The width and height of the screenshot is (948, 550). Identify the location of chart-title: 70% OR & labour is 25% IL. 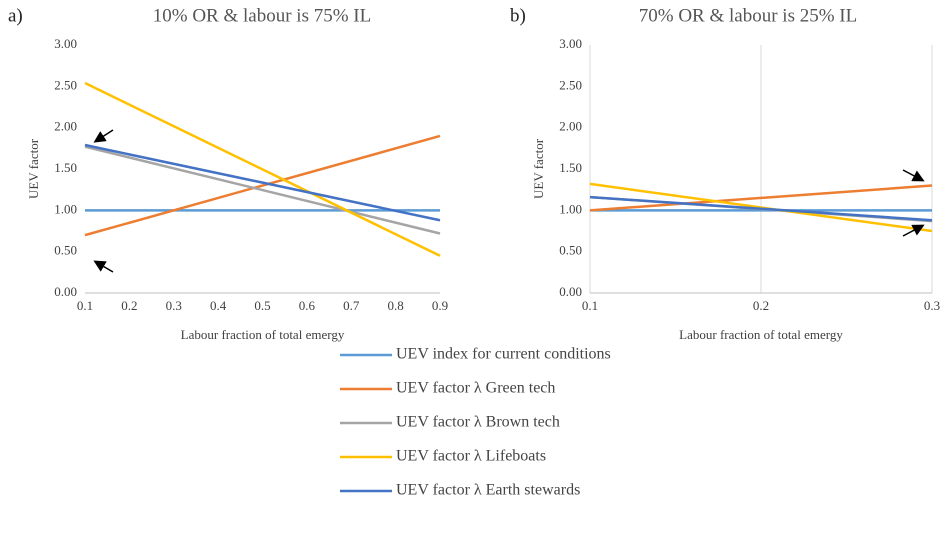
(748, 15).